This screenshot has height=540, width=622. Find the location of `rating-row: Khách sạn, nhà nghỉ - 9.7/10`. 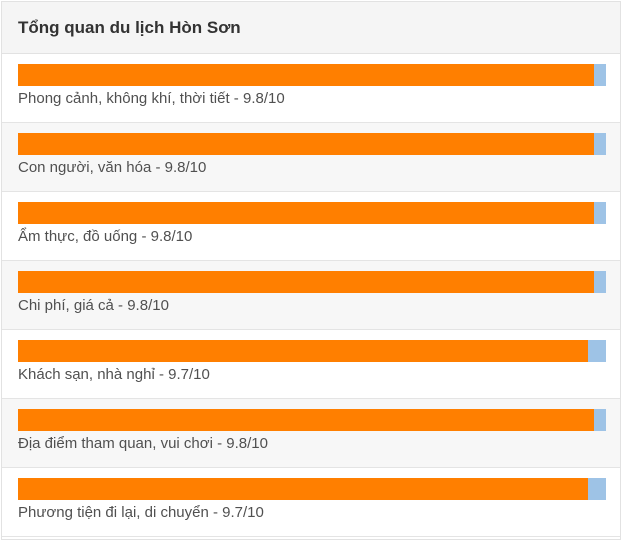

rating-row: Khách sạn, nhà nghỉ - 9.7/10 is located at coordinates (311, 364).